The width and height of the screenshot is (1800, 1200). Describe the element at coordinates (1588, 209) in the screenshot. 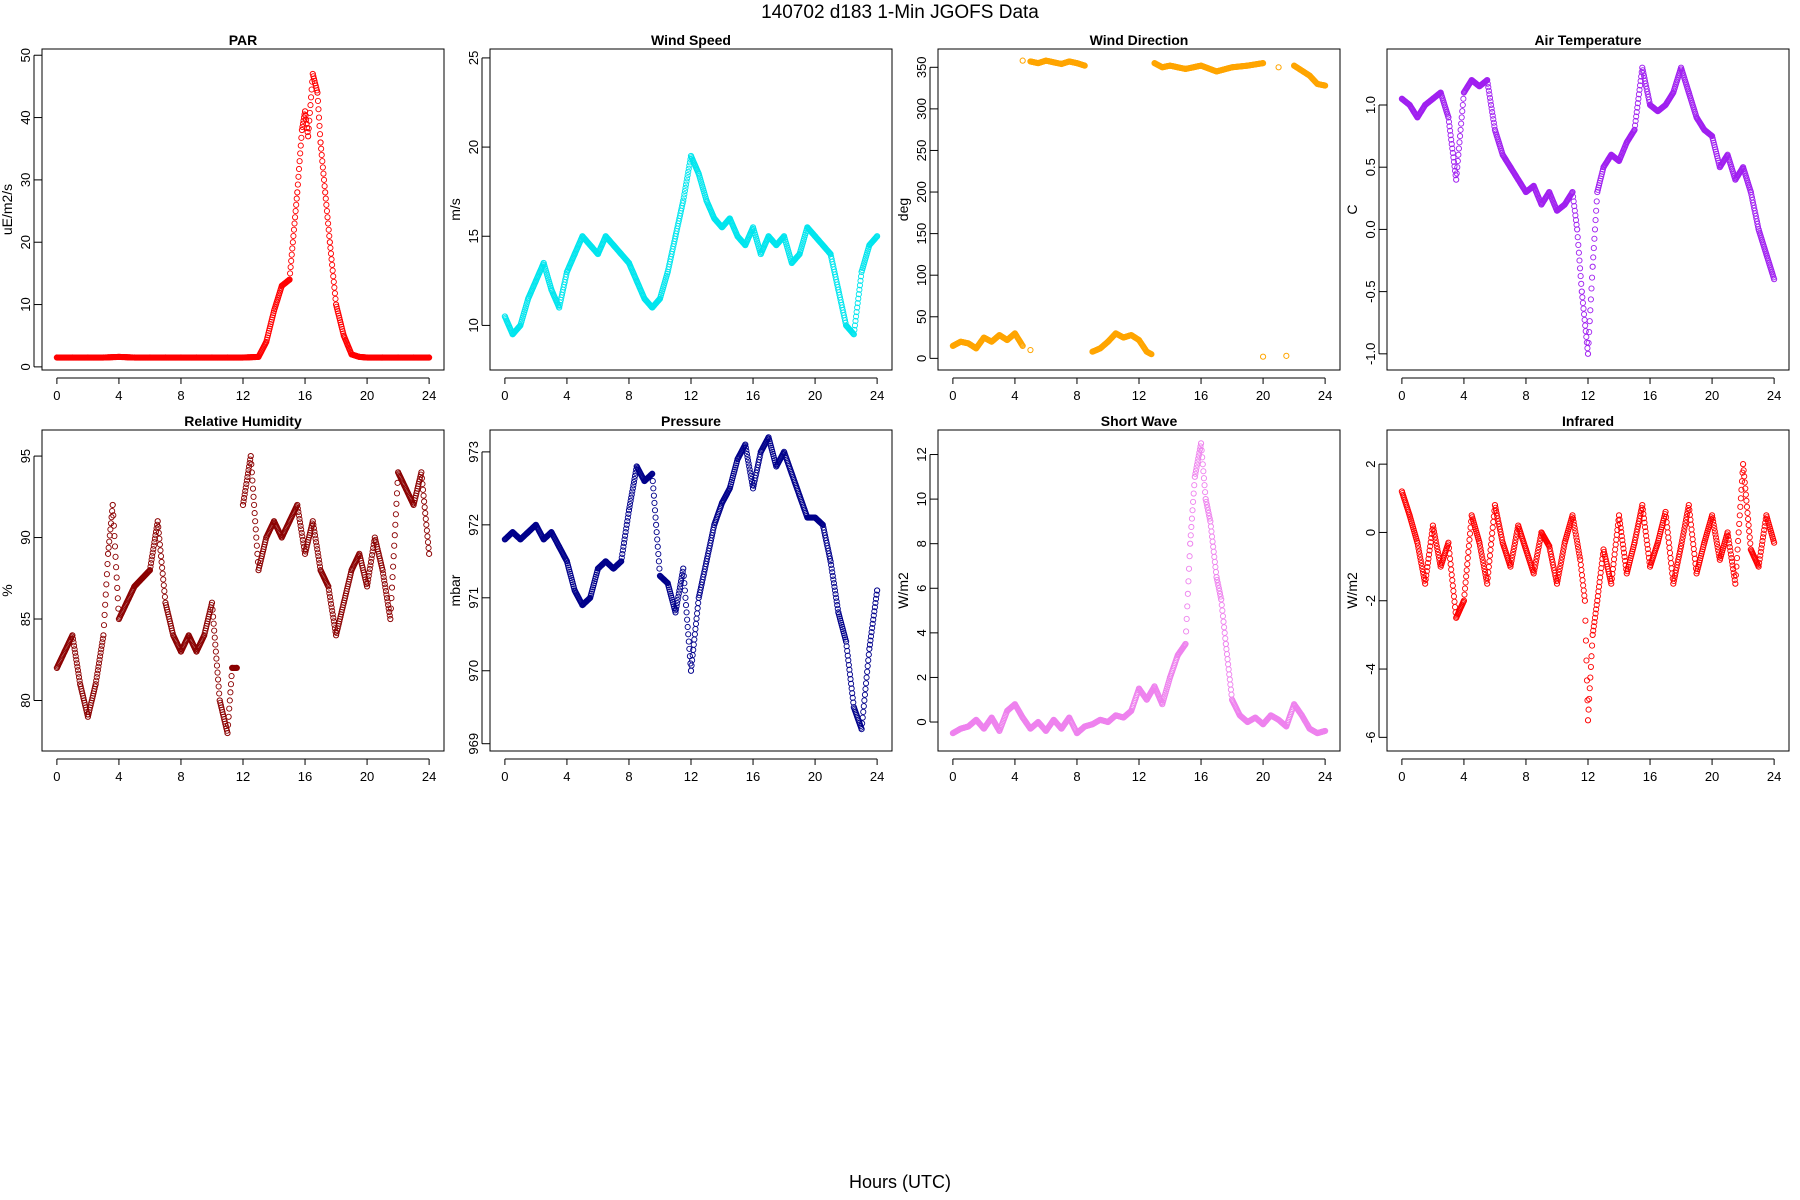

I see `air-temperature-plot-box` at that location.